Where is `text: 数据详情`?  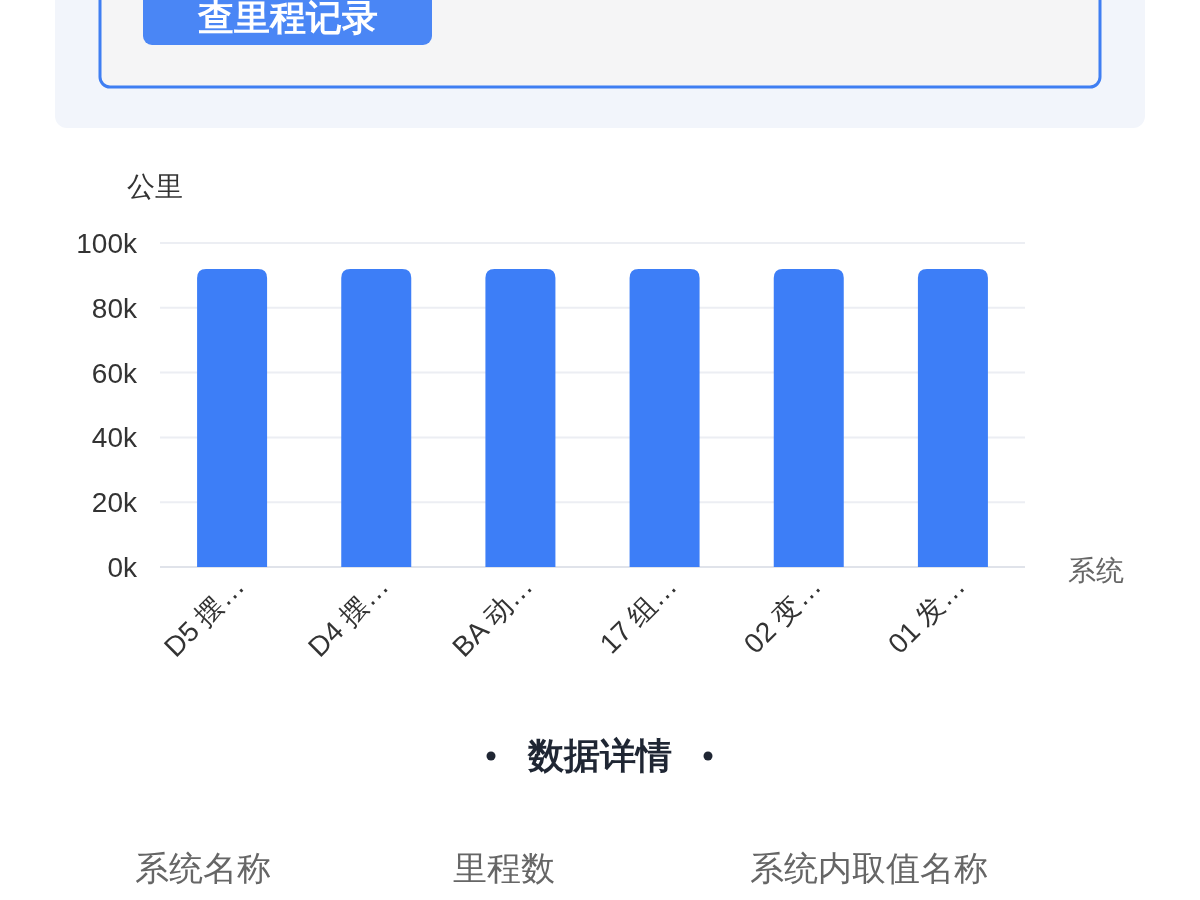
text: 数据详情 is located at coordinates (599, 755).